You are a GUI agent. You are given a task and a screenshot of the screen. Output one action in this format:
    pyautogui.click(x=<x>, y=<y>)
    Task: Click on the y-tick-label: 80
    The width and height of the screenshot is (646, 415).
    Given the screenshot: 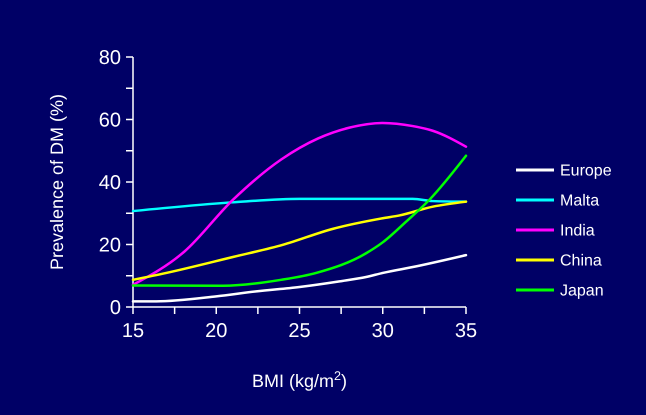 What is the action you would take?
    pyautogui.click(x=109, y=58)
    